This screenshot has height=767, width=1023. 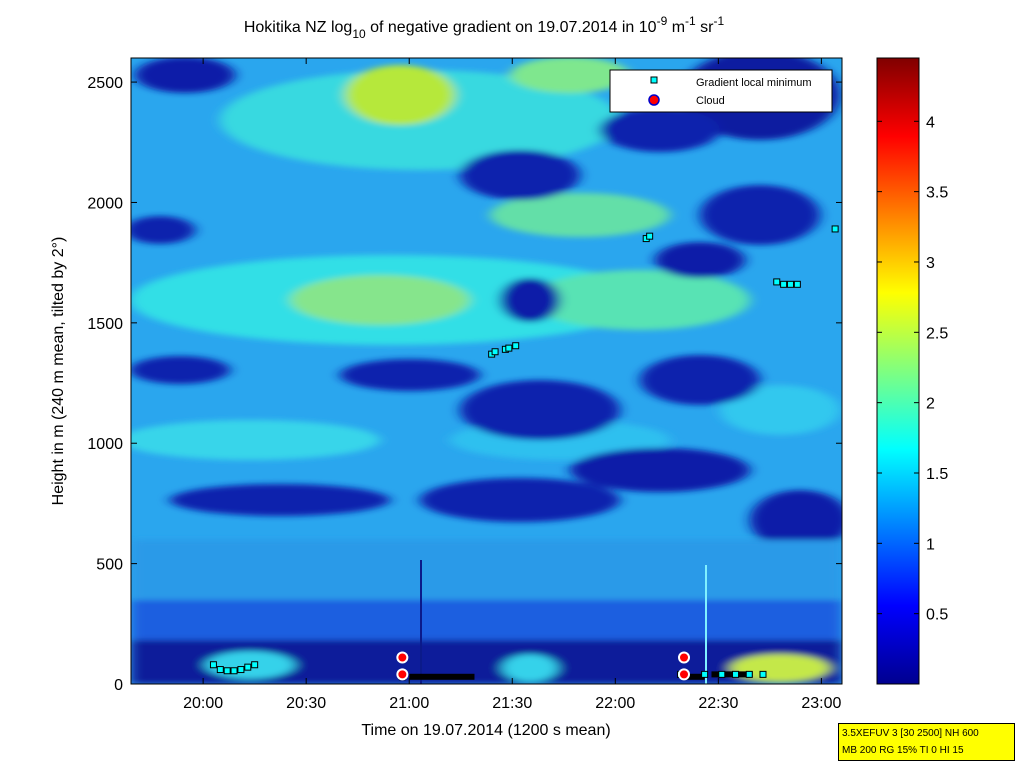 I want to click on legend-label-minimum: Gradient local minimum, so click(x=754, y=83).